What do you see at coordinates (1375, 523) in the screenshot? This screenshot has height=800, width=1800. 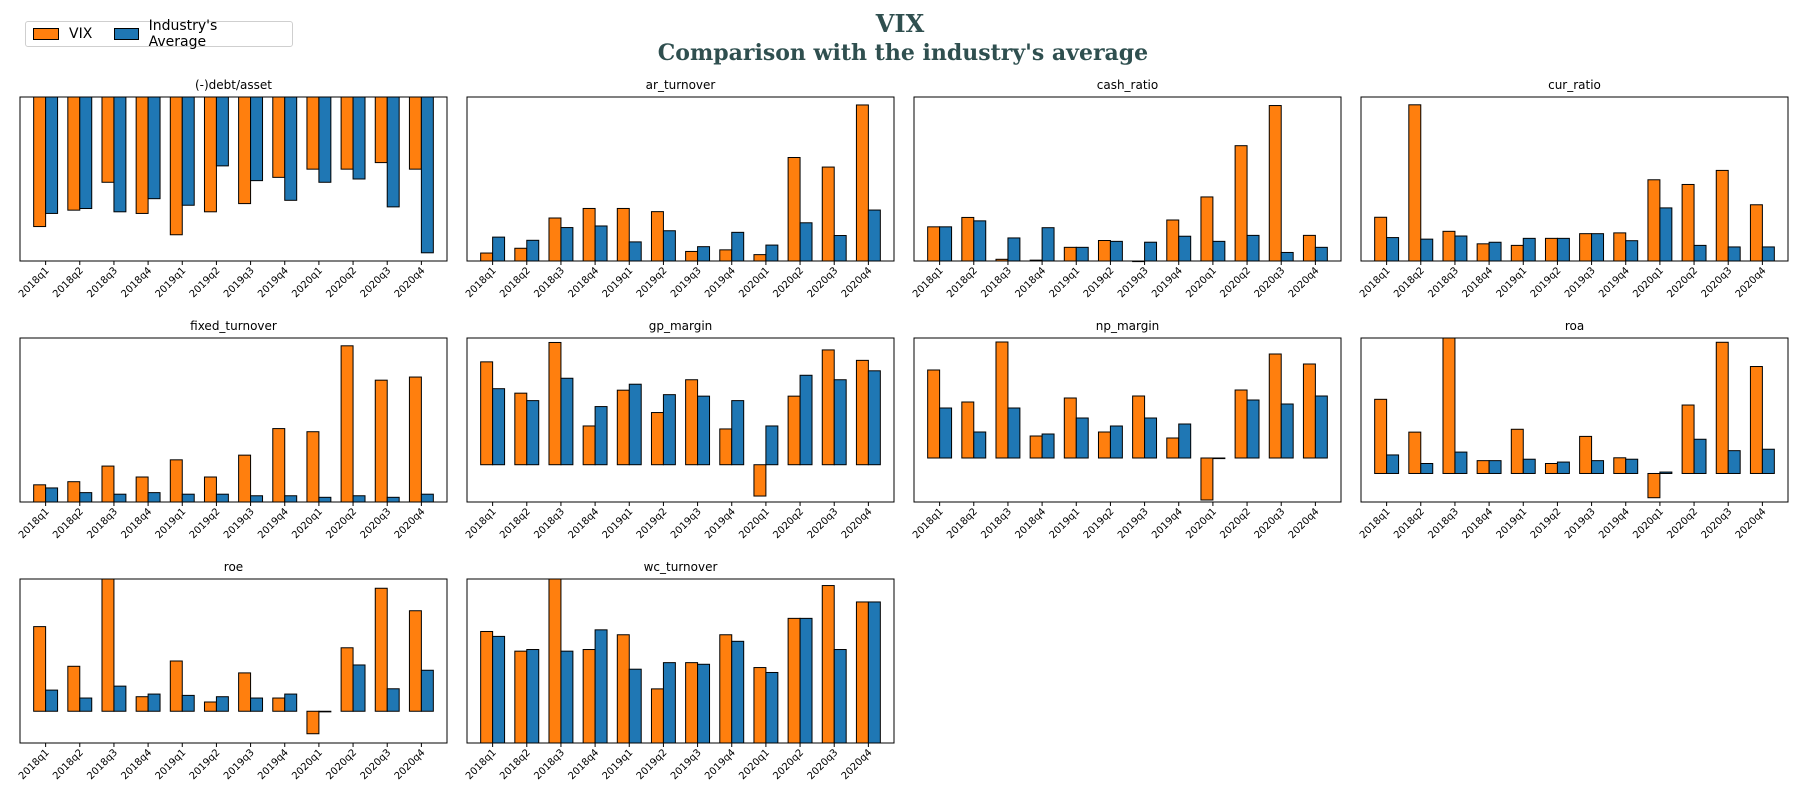 I see `x-tick-label: 2018q1` at bounding box center [1375, 523].